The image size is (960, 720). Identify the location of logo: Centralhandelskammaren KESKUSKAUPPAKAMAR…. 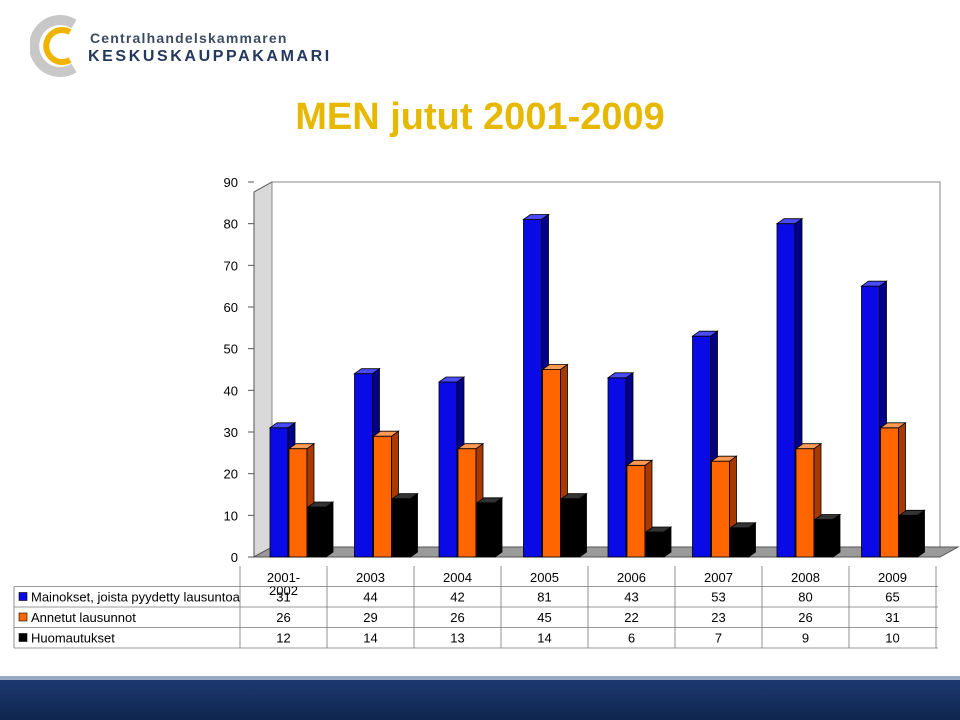
(190, 46).